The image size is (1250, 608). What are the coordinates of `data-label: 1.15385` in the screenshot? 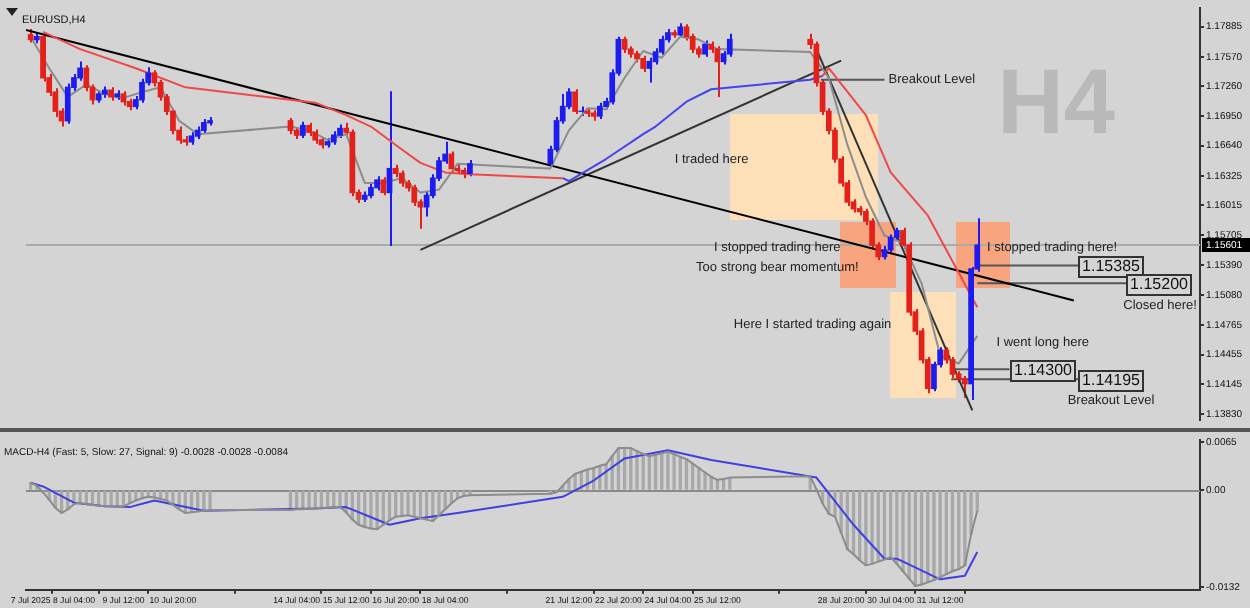 It's located at (1112, 266).